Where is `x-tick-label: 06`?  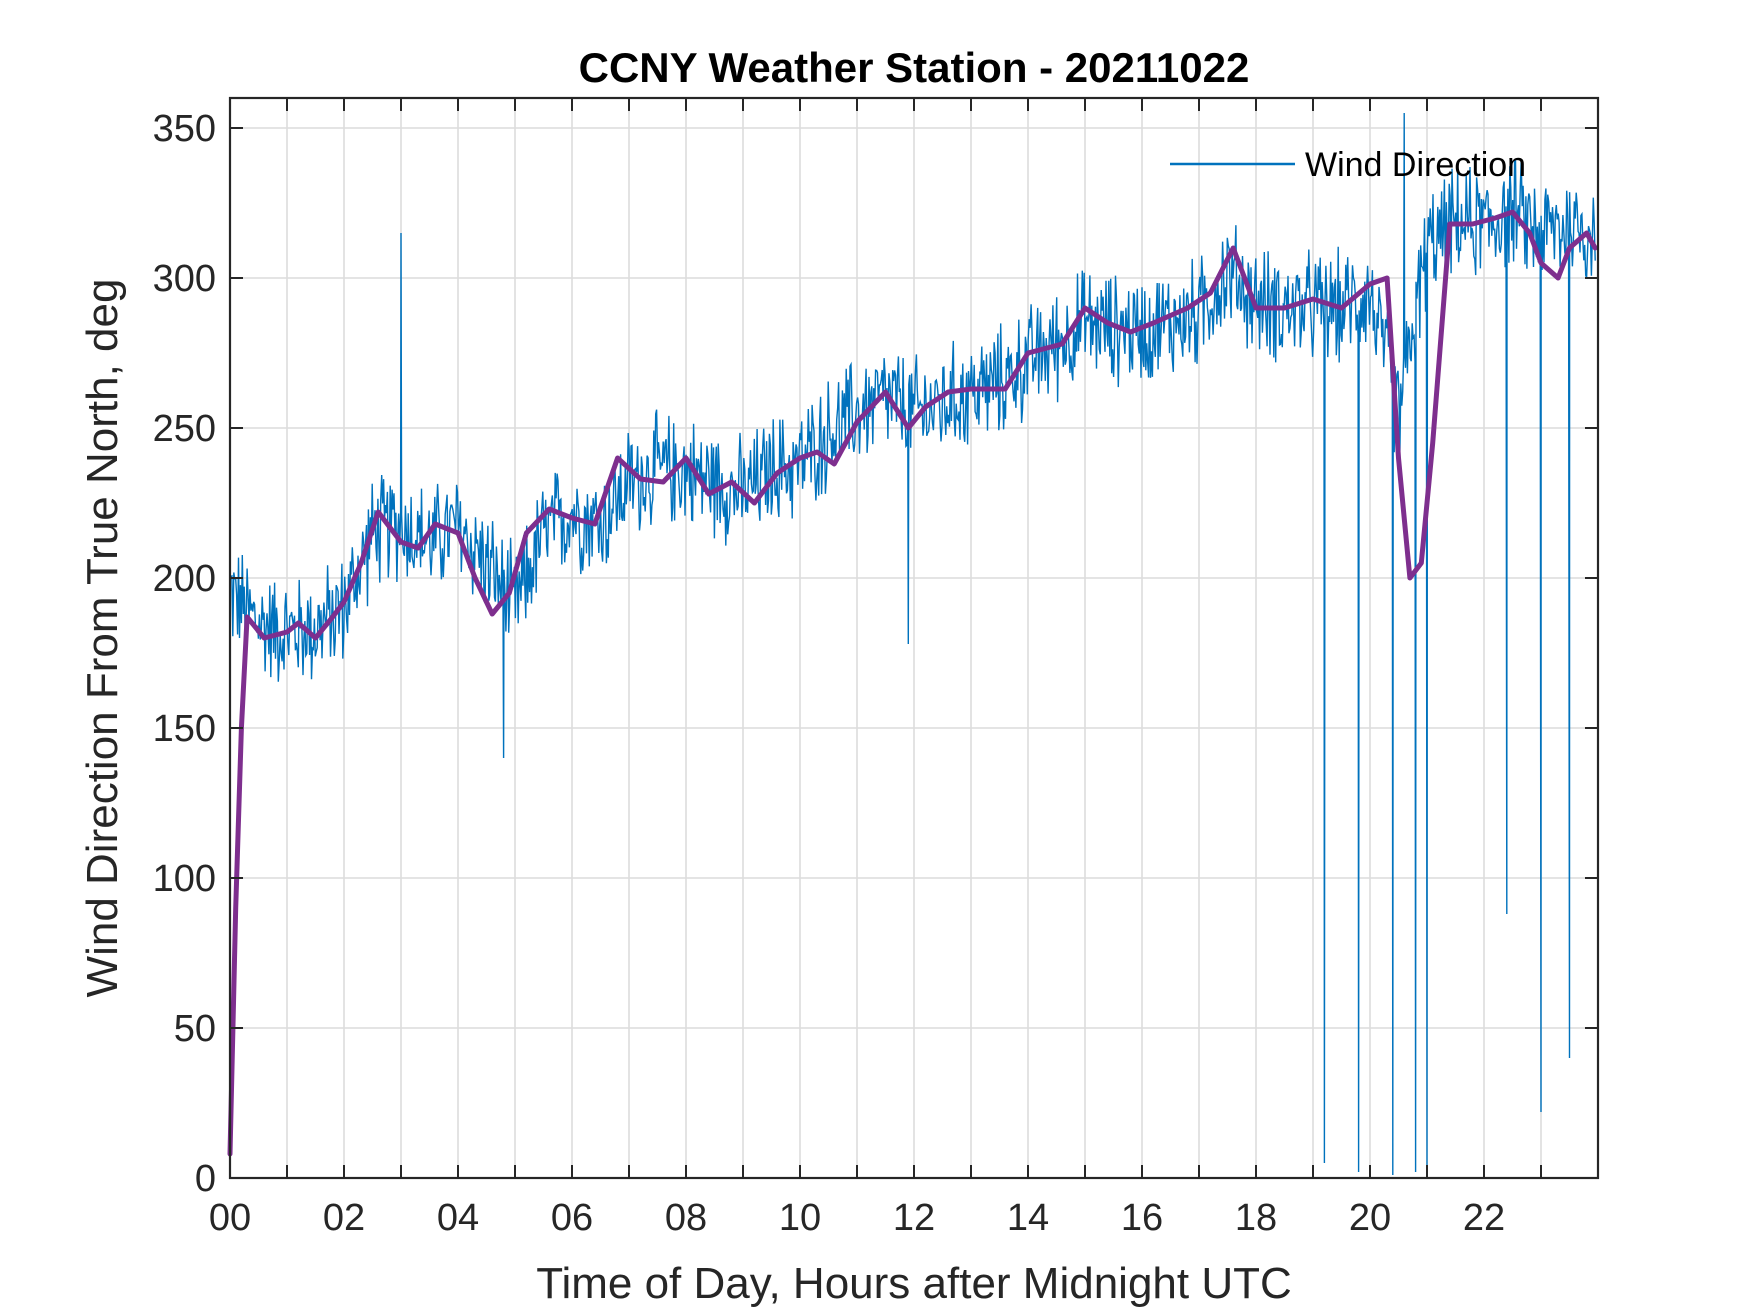
x-tick-label: 06 is located at coordinates (572, 1218).